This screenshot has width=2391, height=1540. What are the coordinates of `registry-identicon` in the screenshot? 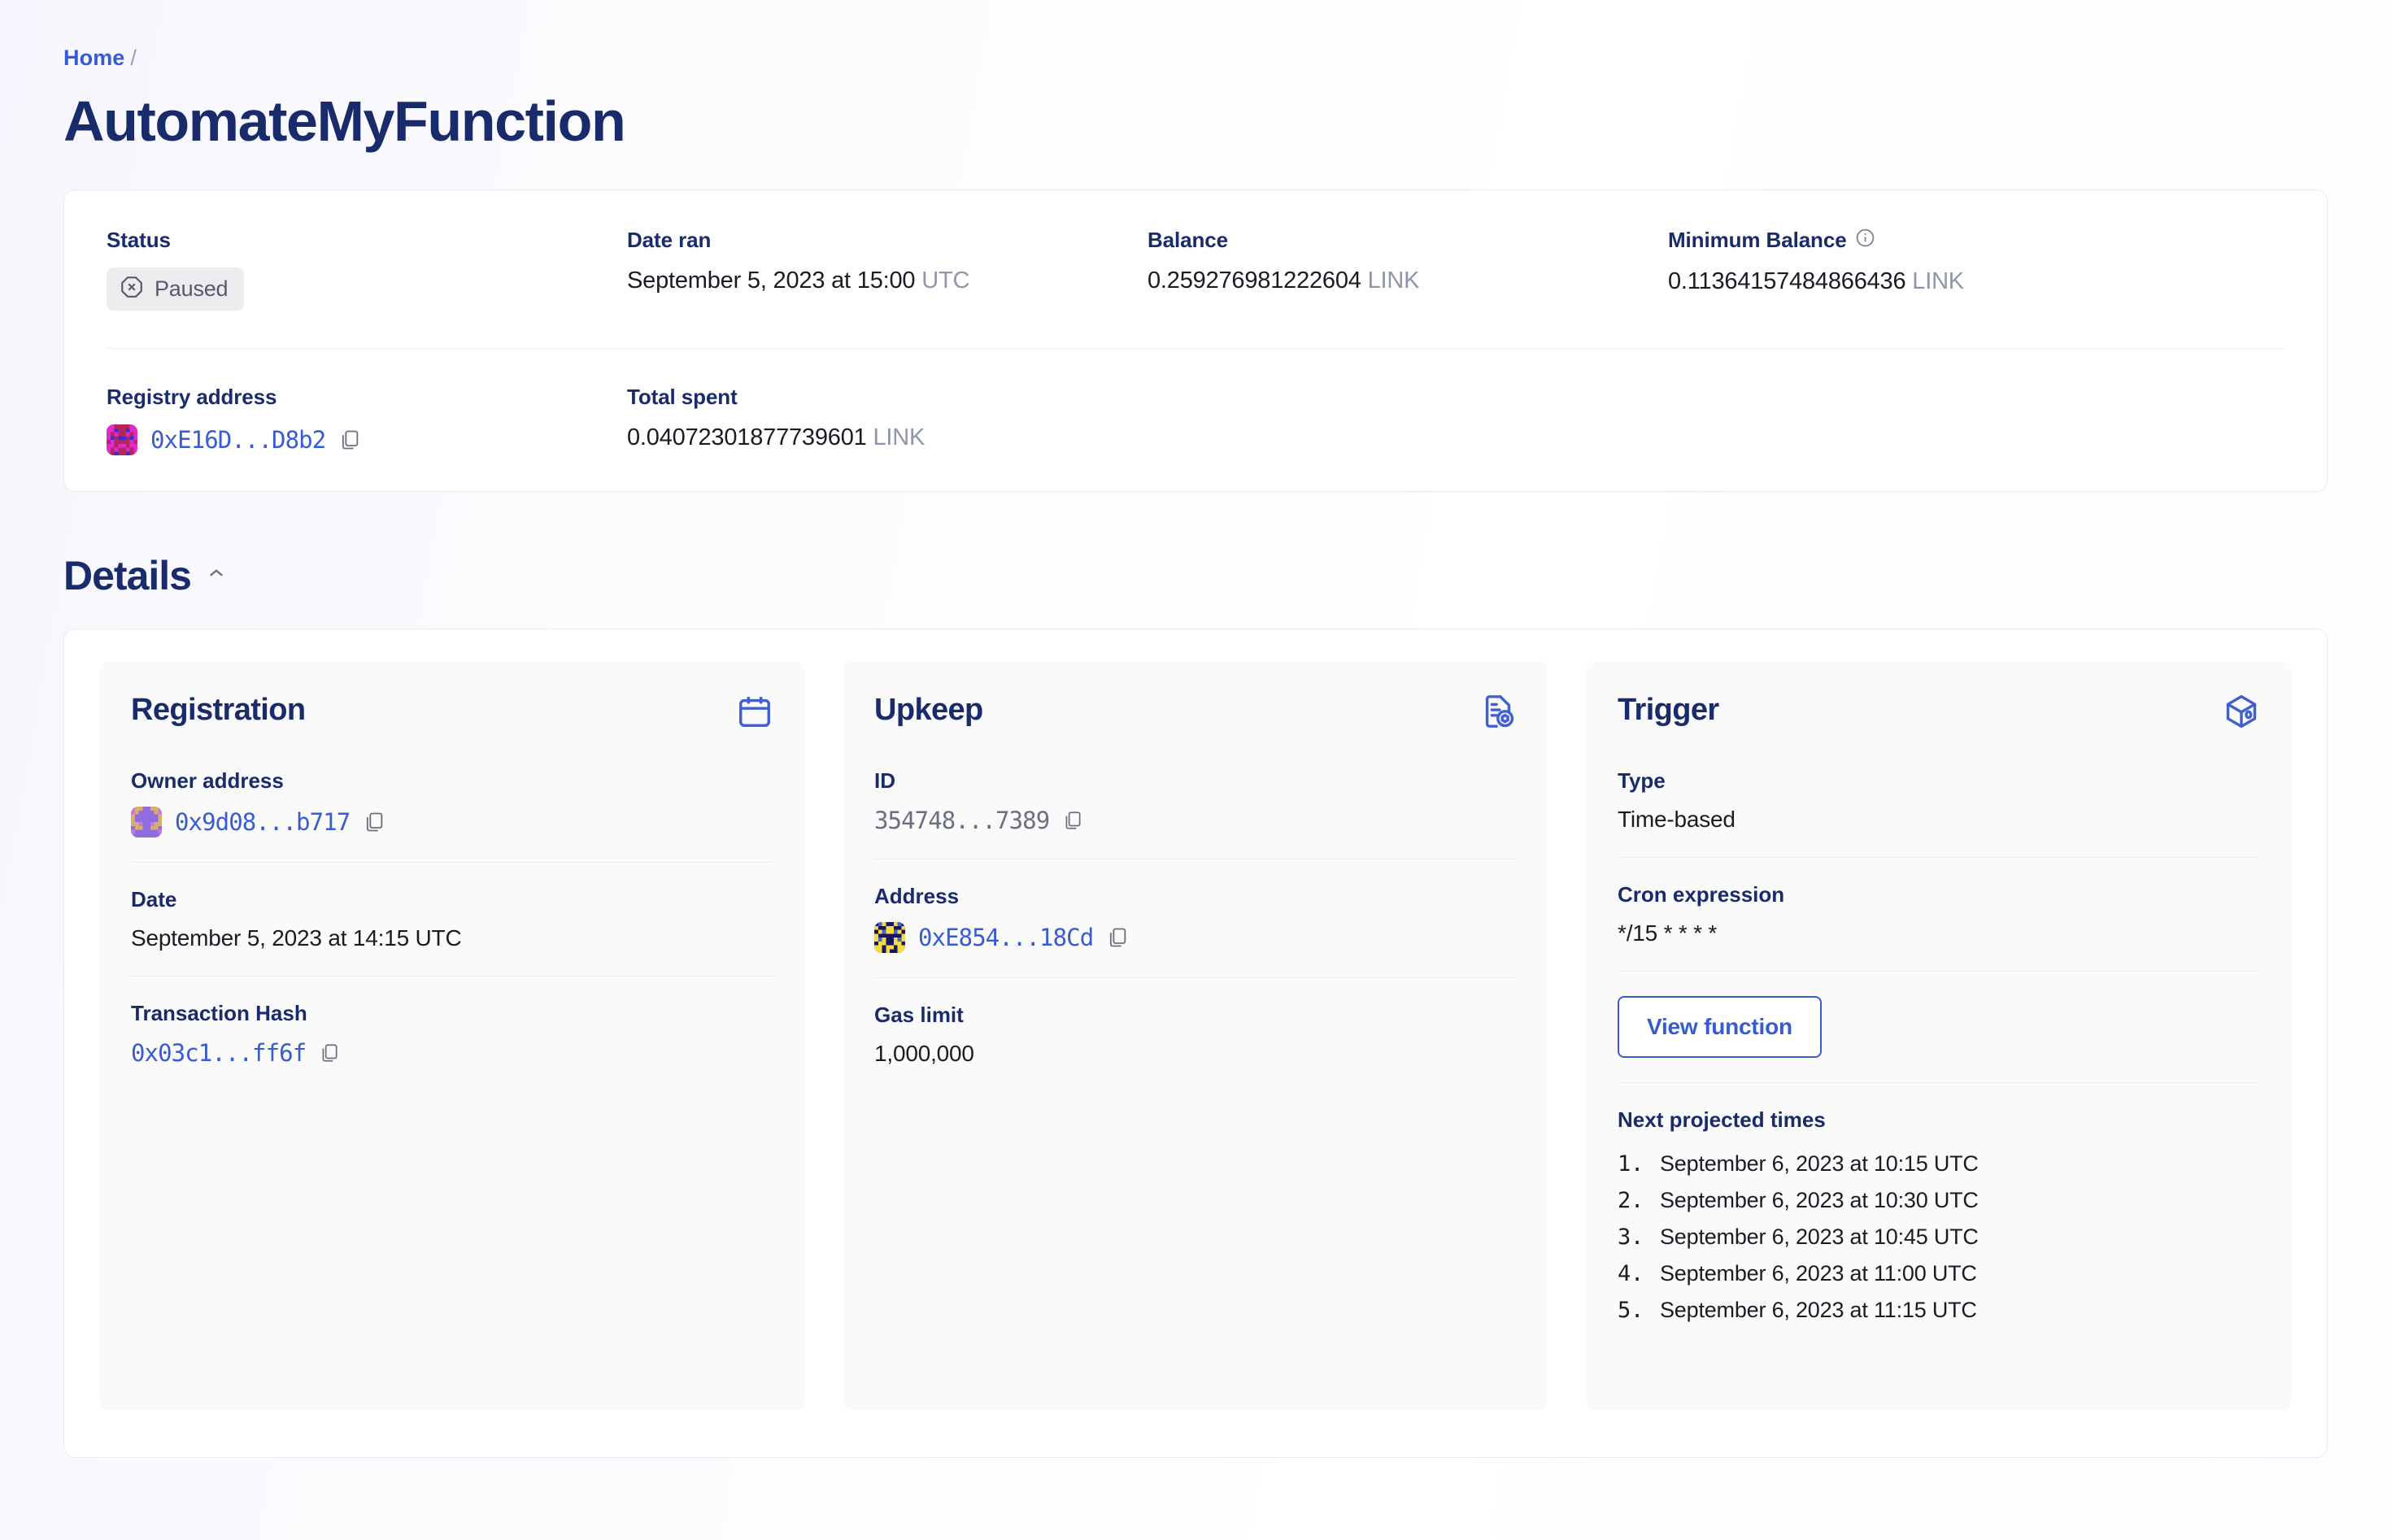 It's located at (122, 439).